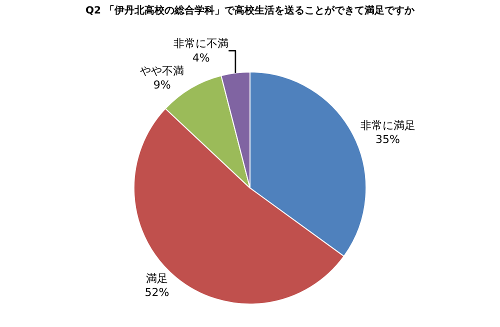 The width and height of the screenshot is (500, 327). What do you see at coordinates (157, 278) in the screenshot?
I see `slice-label: 満足` at bounding box center [157, 278].